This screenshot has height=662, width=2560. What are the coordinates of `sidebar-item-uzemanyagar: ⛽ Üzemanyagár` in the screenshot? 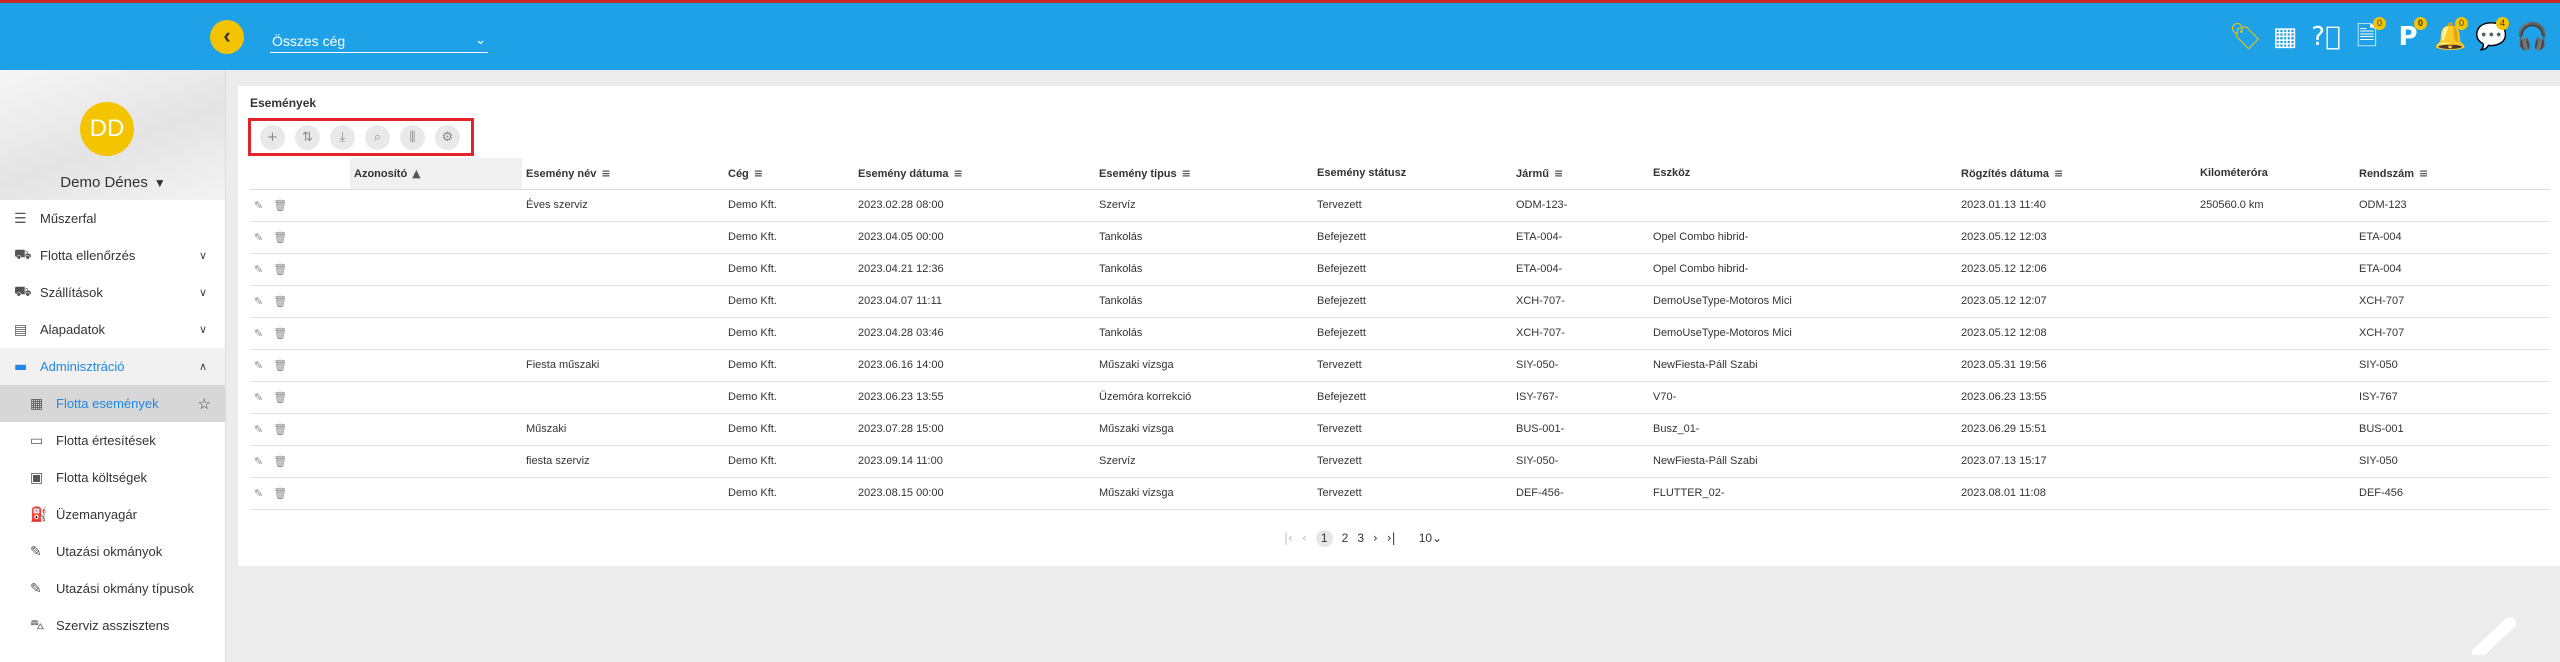 It's located at (83, 514).